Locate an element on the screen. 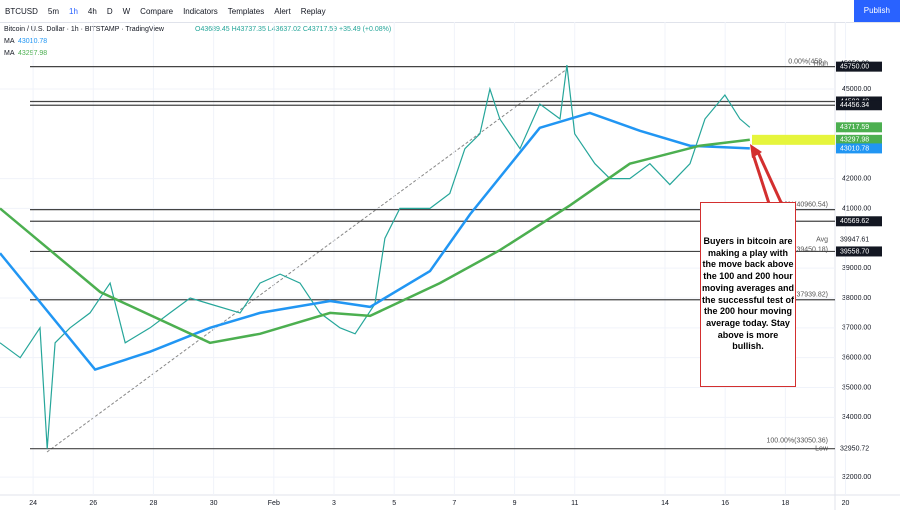 The height and width of the screenshot is (510, 900). y-tick-label: 35000.00 is located at coordinates (856, 387).